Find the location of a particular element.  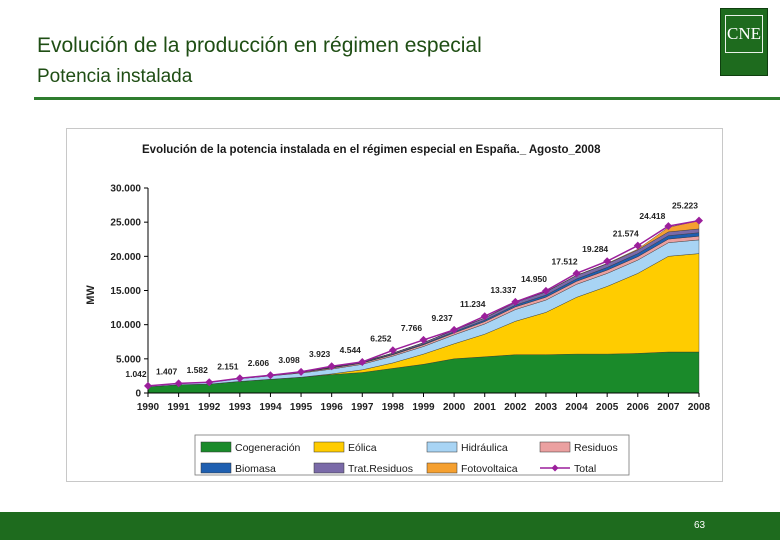

x-tick-label: 1995 is located at coordinates (301, 407).